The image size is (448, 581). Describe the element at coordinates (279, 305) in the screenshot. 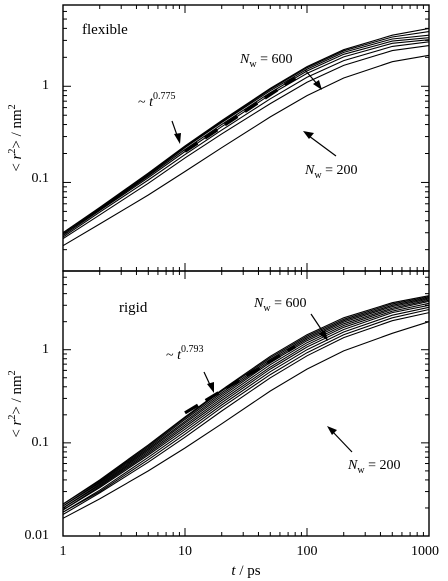

I see `panel-rigid-nw600-label: Nw = 600` at that location.